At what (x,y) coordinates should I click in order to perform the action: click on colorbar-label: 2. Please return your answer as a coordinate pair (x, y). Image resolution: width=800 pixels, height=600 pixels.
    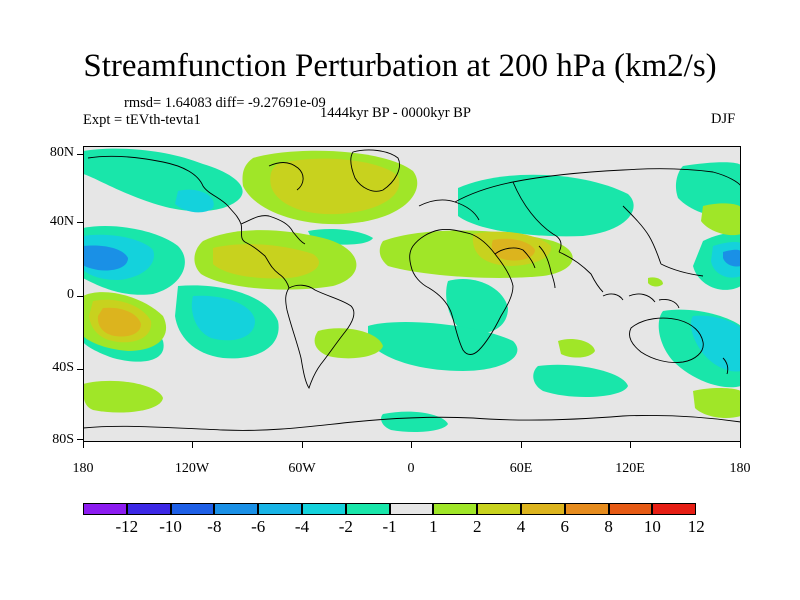
    Looking at the image, I should click on (477, 526).